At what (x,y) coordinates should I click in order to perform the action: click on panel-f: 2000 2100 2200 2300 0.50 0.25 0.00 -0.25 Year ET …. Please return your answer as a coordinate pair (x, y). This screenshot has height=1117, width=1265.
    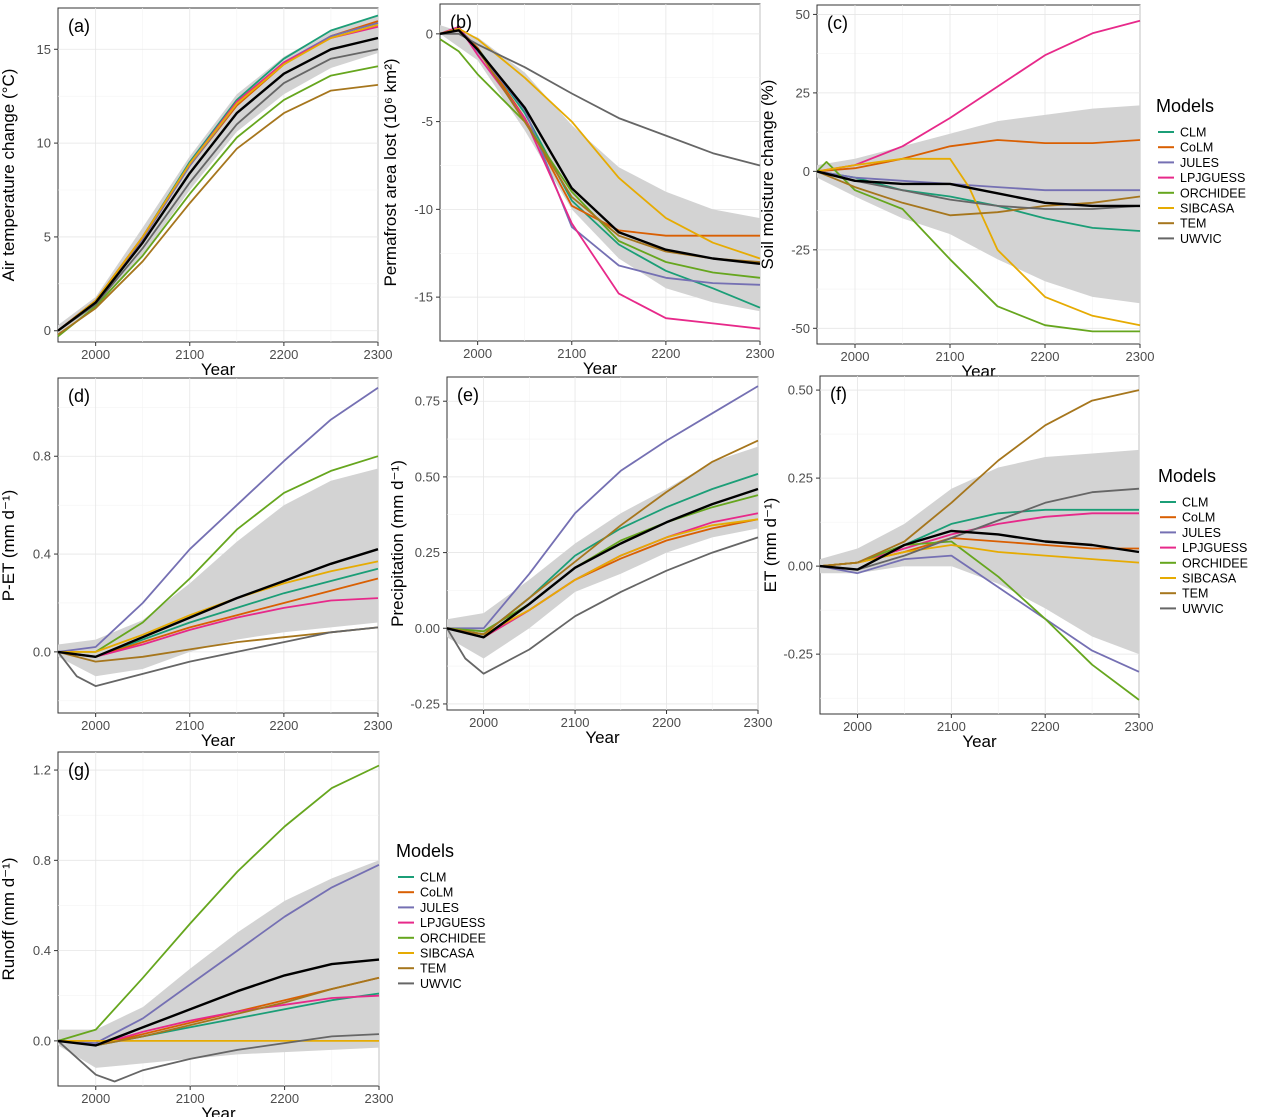
    Looking at the image, I should click on (957, 563).